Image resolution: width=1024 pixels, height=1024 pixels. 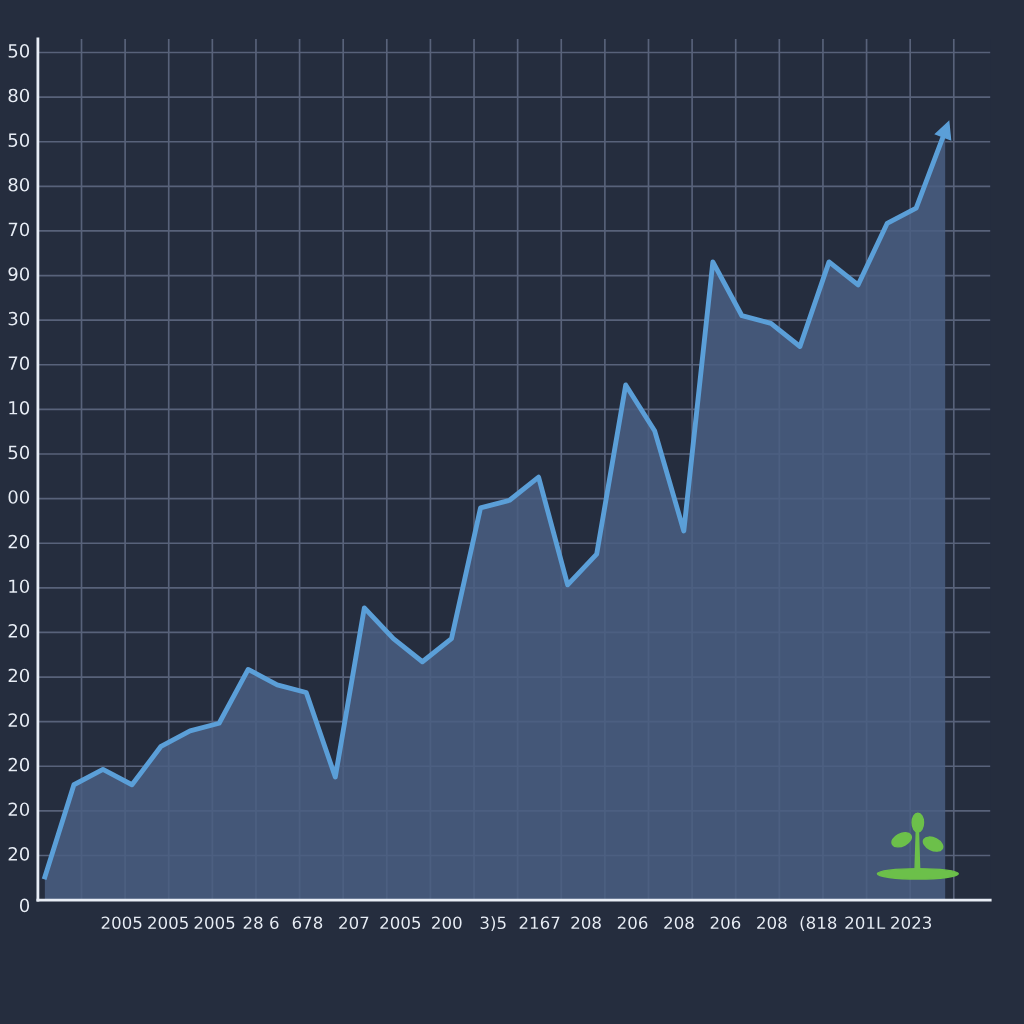 I want to click on text: 30, so click(x=19, y=318).